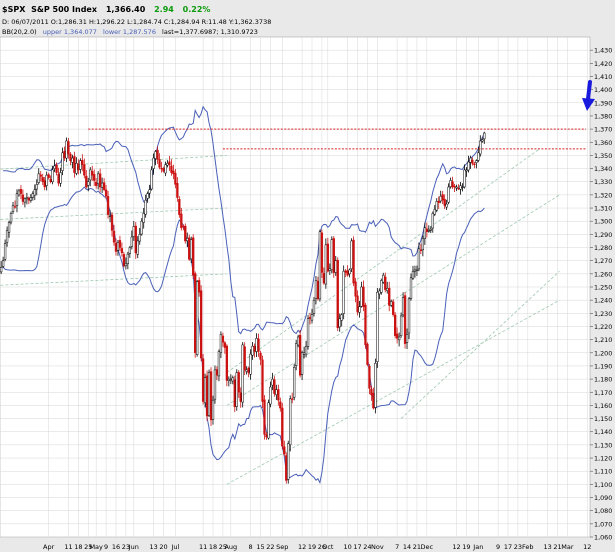  I want to click on y-tick-label: 1,270, so click(603, 261).